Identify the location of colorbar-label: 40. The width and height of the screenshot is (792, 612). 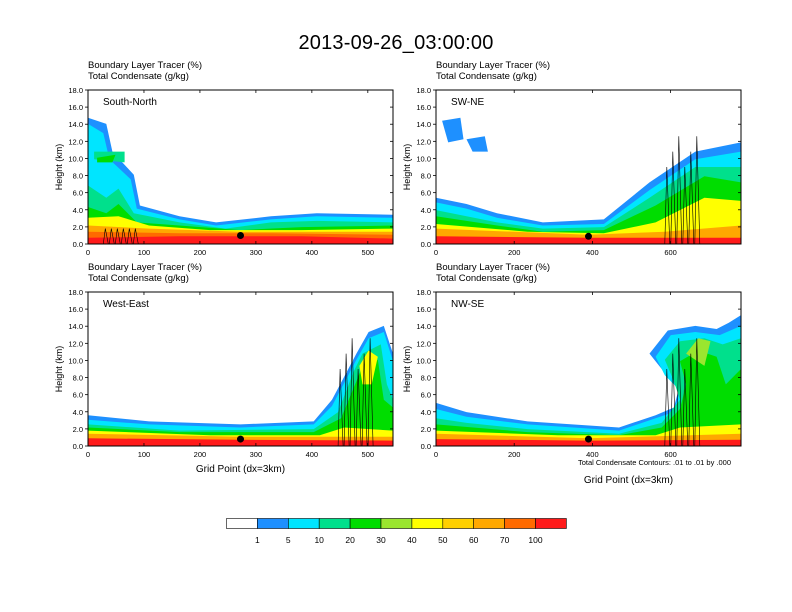
(412, 540).